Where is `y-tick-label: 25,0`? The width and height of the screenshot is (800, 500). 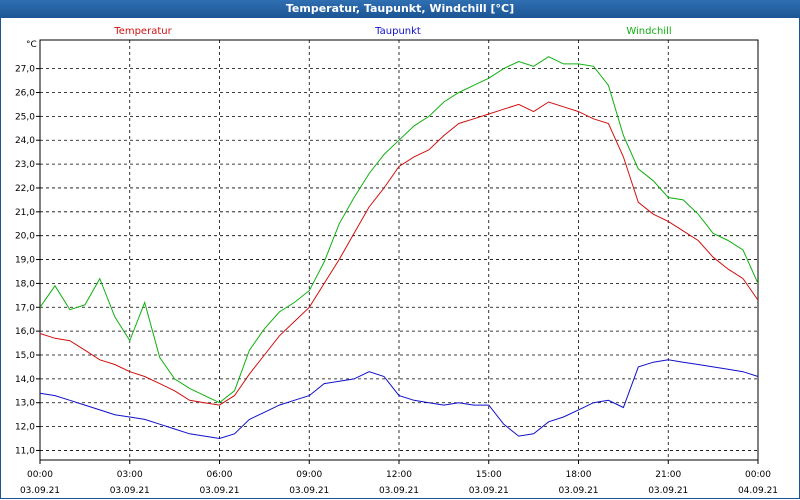 y-tick-label: 25,0 is located at coordinates (25, 117).